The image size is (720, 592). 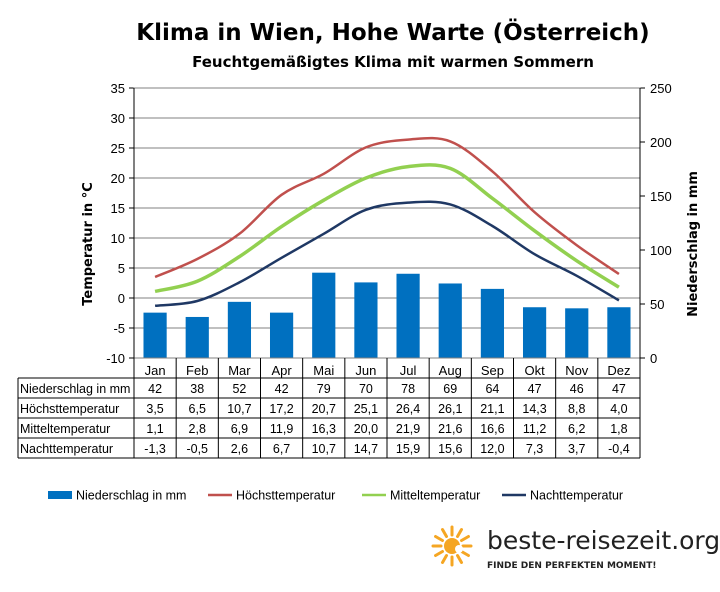 What do you see at coordinates (324, 429) in the screenshot?
I see `table-cell: 16,3` at bounding box center [324, 429].